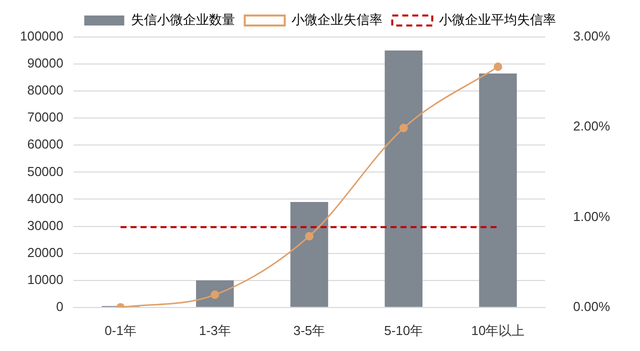 The height and width of the screenshot is (351, 640). What do you see at coordinates (45, 90) in the screenshot?
I see `y-tick-label: 80000` at bounding box center [45, 90].